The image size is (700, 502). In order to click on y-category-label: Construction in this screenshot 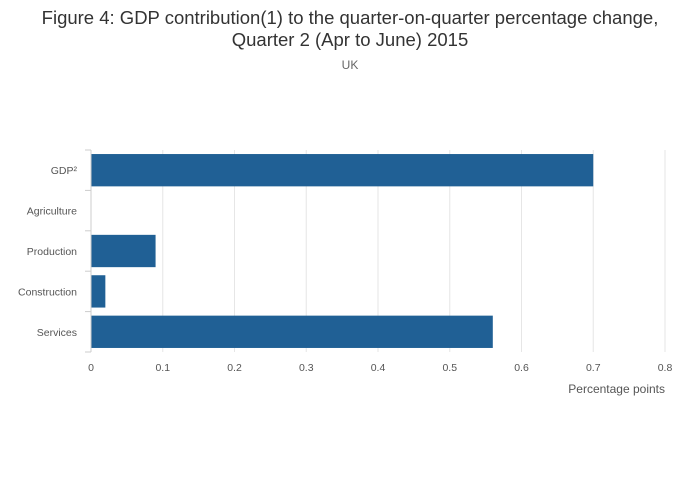, I will do `click(47, 292)`.